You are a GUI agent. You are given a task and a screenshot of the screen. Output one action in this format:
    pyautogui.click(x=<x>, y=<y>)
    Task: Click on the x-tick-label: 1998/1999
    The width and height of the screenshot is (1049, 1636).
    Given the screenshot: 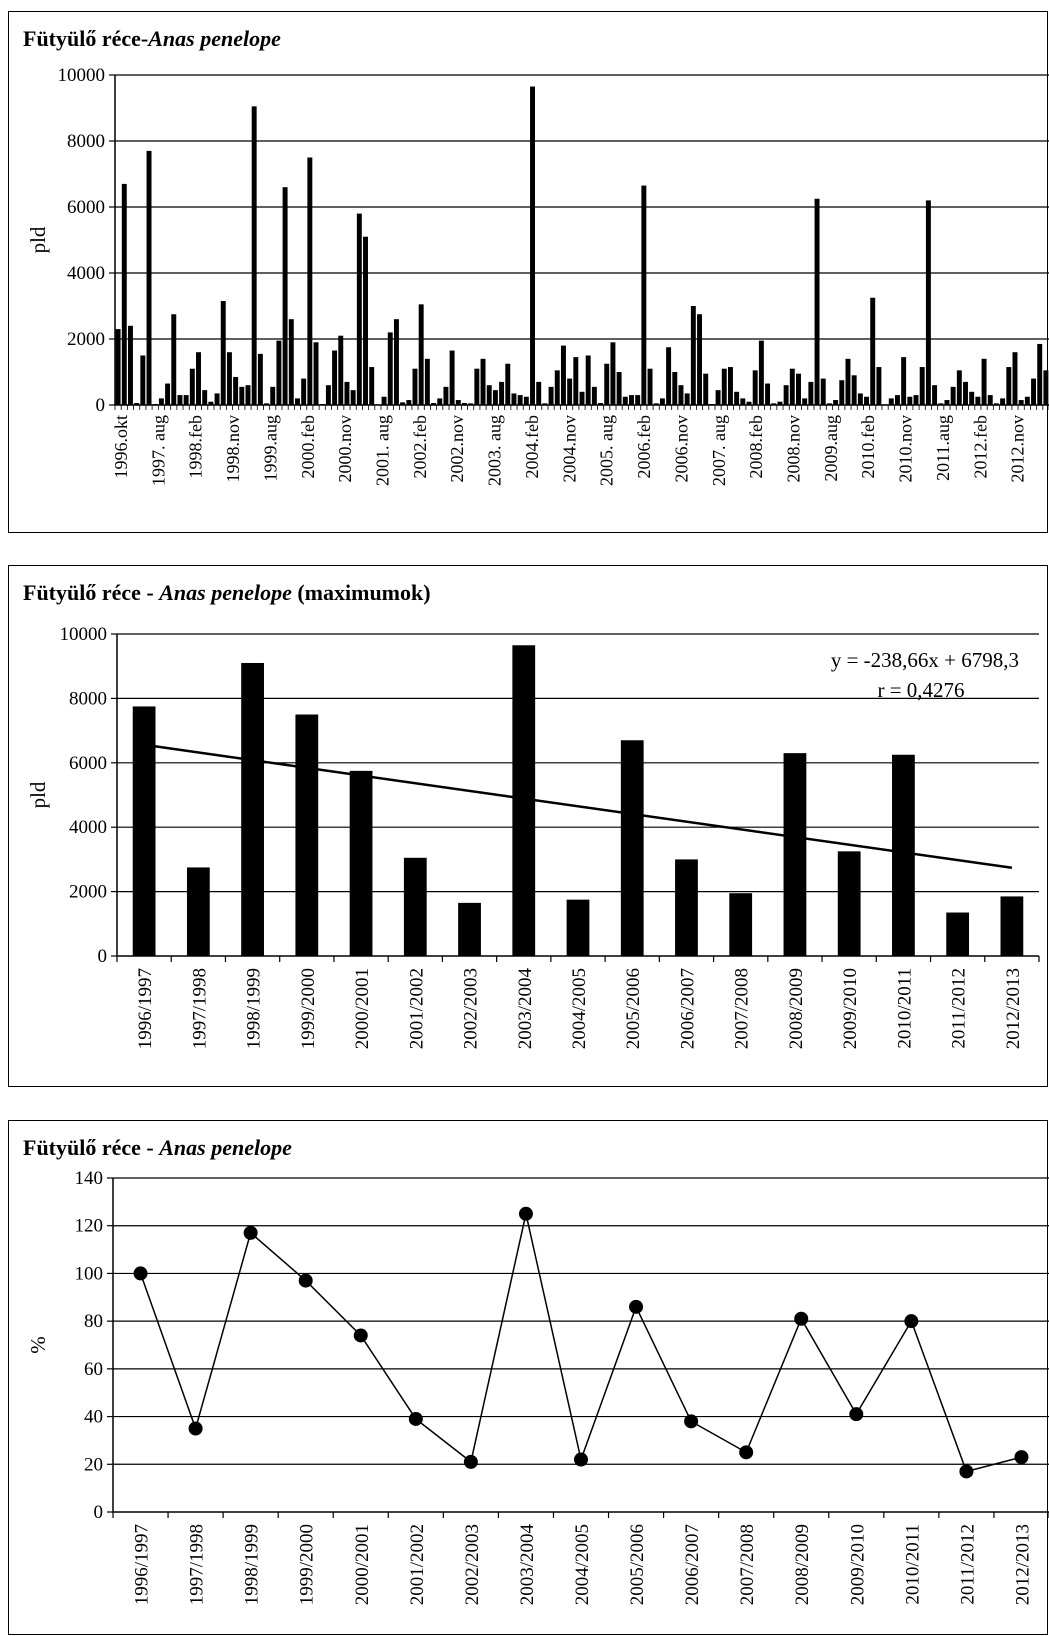 What is the action you would take?
    pyautogui.click(x=252, y=1564)
    